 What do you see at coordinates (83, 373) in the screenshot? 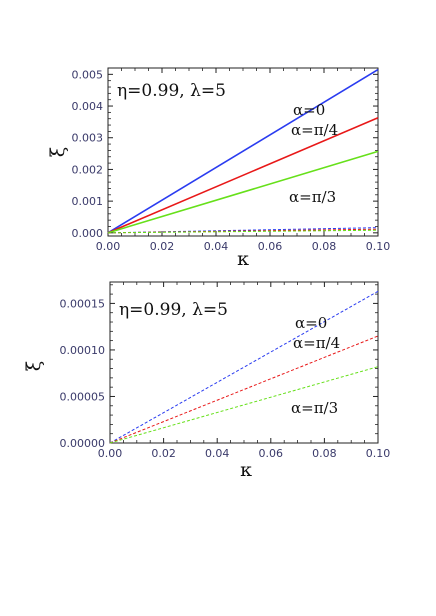
I see `y-tick-labels: 0.00000 0.00005 0.00010 0.00015` at bounding box center [83, 373].